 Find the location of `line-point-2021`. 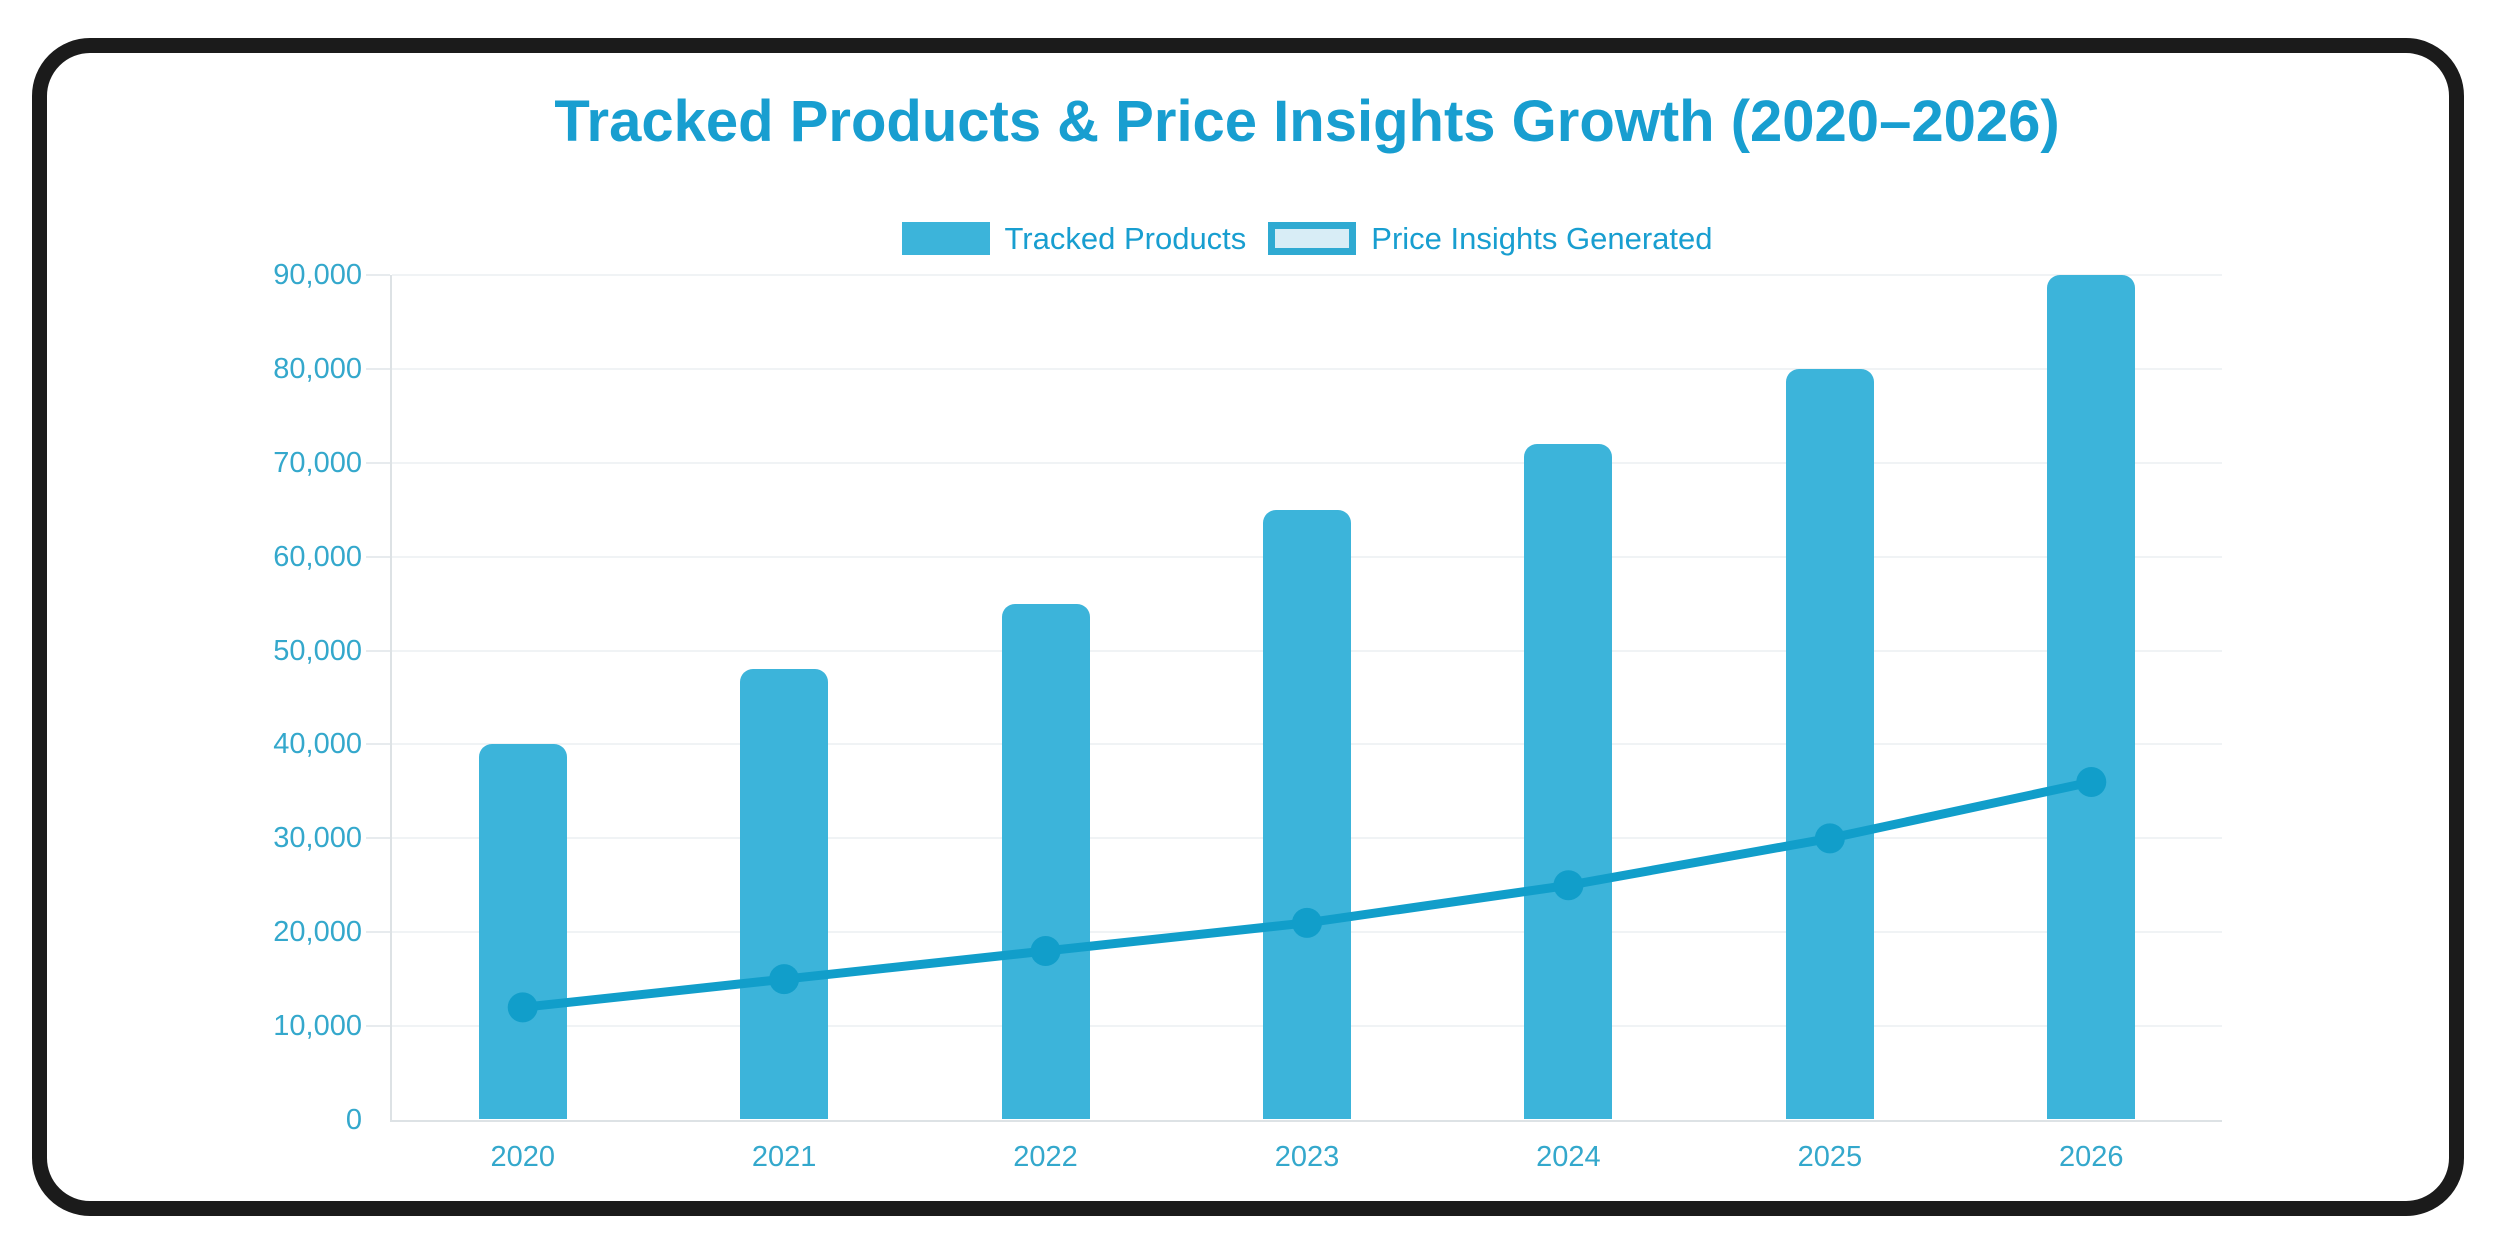

line-point-2021 is located at coordinates (784, 979).